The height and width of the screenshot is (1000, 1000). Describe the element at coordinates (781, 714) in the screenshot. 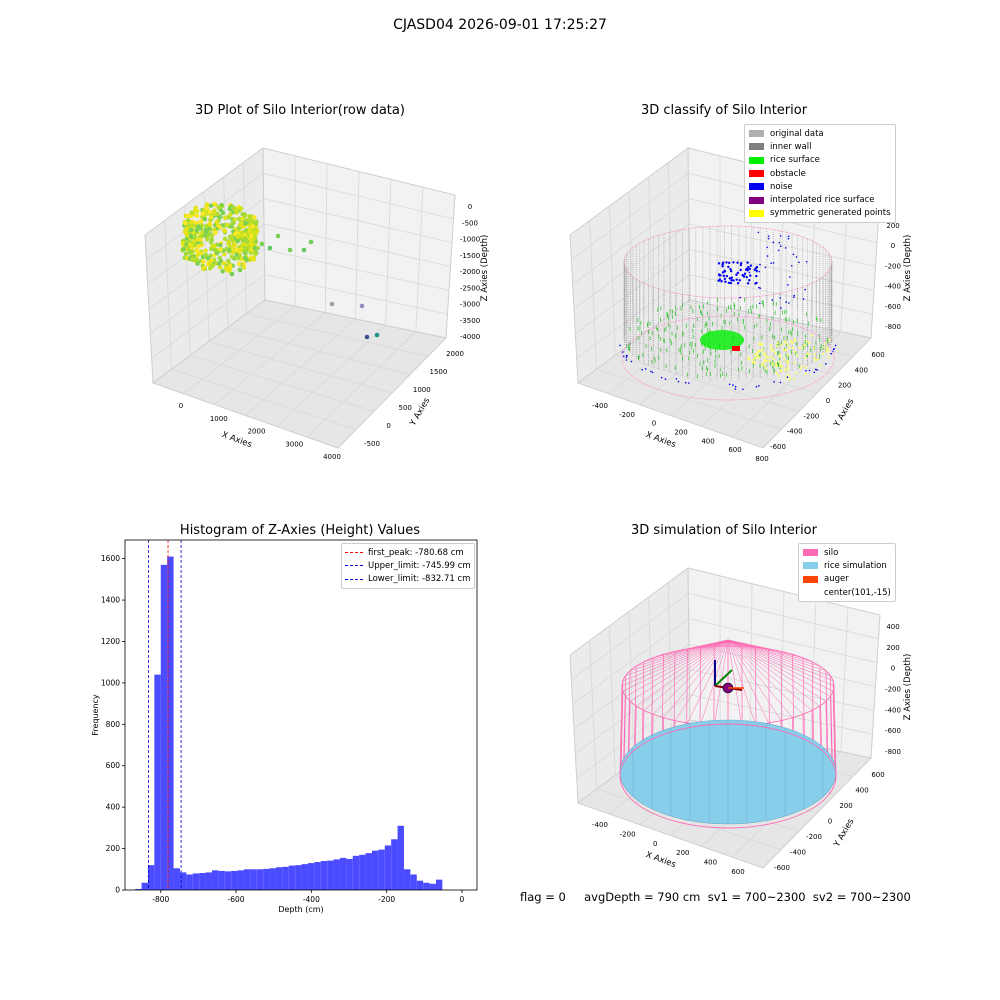

I see `grid-line` at that location.